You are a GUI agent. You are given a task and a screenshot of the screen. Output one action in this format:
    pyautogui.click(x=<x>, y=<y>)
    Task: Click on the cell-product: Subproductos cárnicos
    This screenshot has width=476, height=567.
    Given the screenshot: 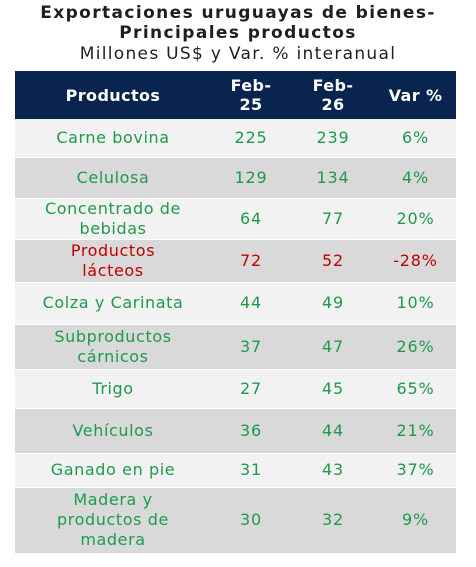 What is the action you would take?
    pyautogui.click(x=113, y=347)
    